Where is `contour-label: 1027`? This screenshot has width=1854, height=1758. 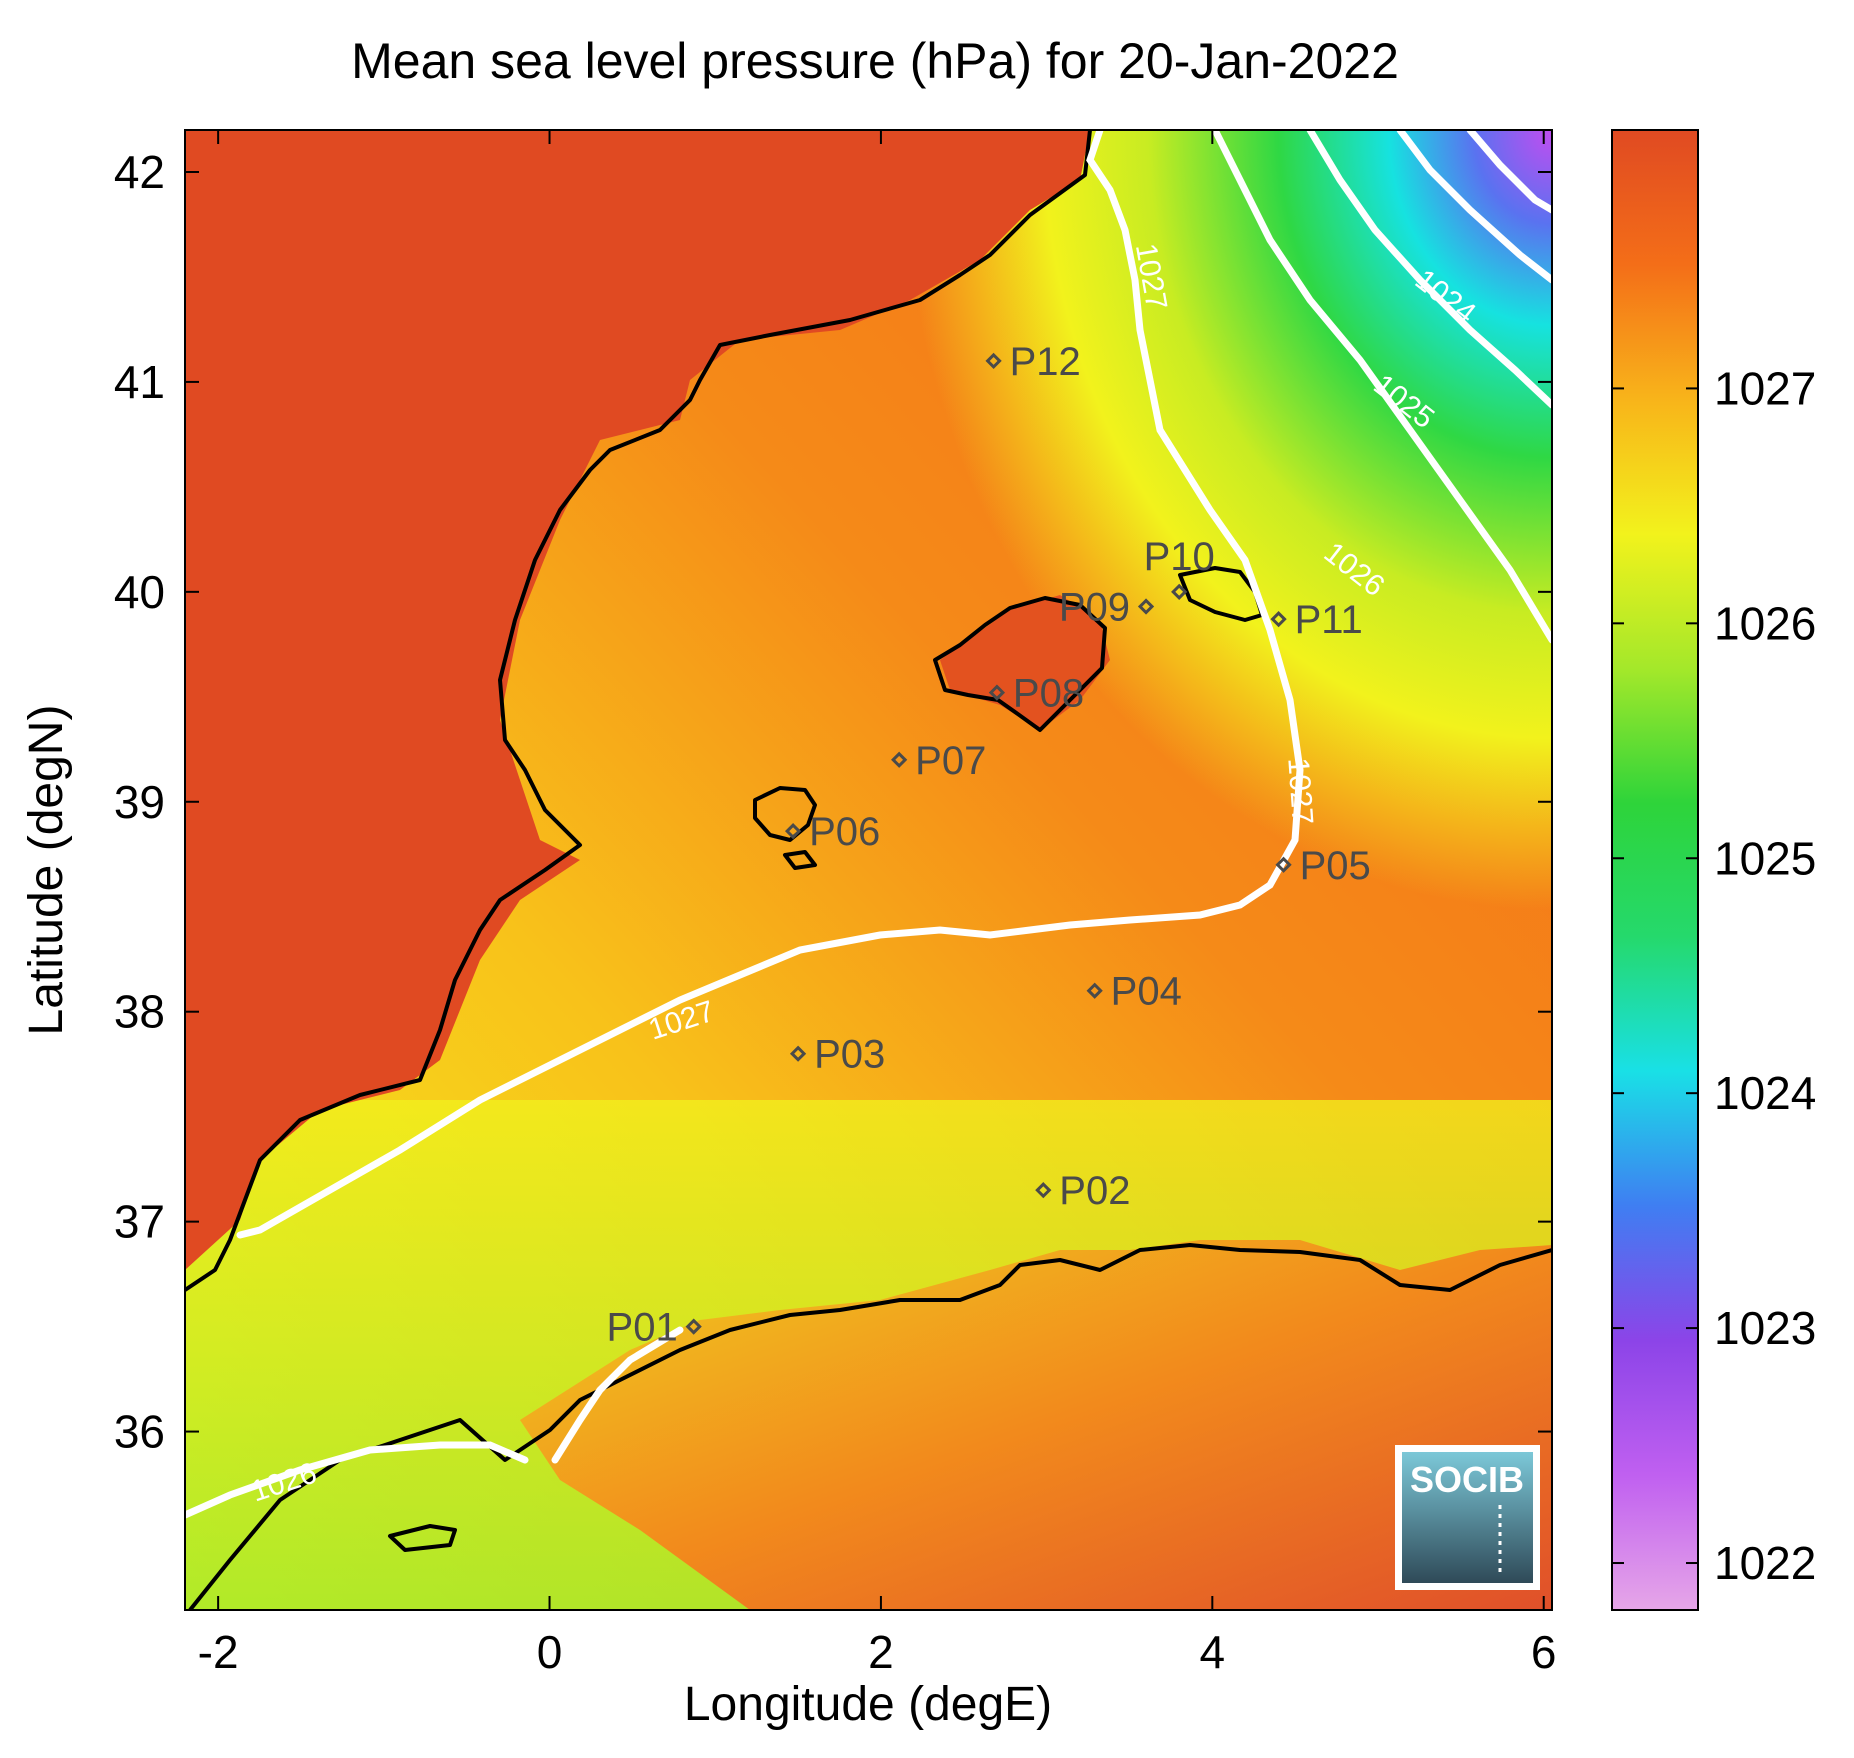
contour-label: 1027 is located at coordinates (1300, 791).